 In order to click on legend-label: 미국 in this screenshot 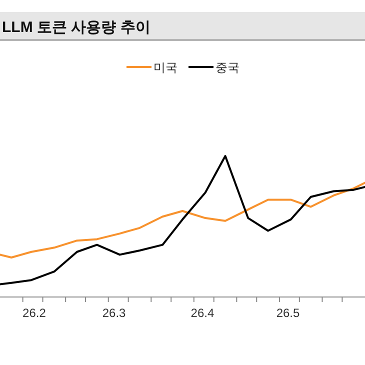, I will do `click(166, 67)`.